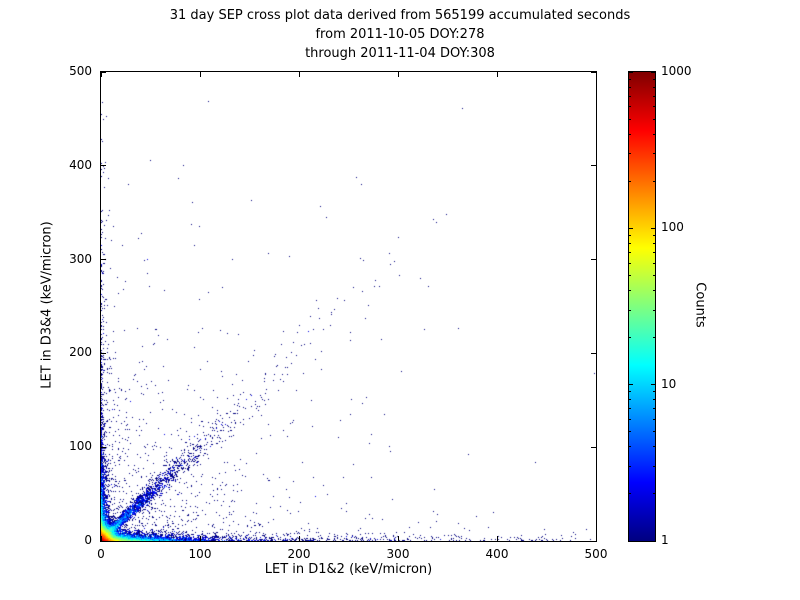 The width and height of the screenshot is (800, 600). I want to click on y-tick-label: 400, so click(80, 164).